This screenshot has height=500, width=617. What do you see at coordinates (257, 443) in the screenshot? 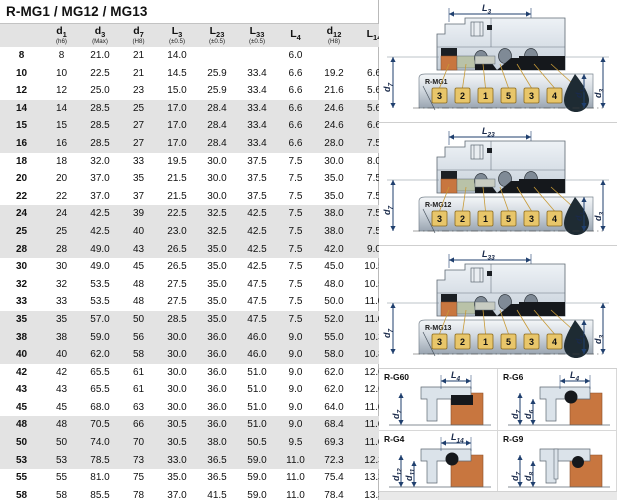
I see `cell-L33: 50.5` at bounding box center [257, 443].